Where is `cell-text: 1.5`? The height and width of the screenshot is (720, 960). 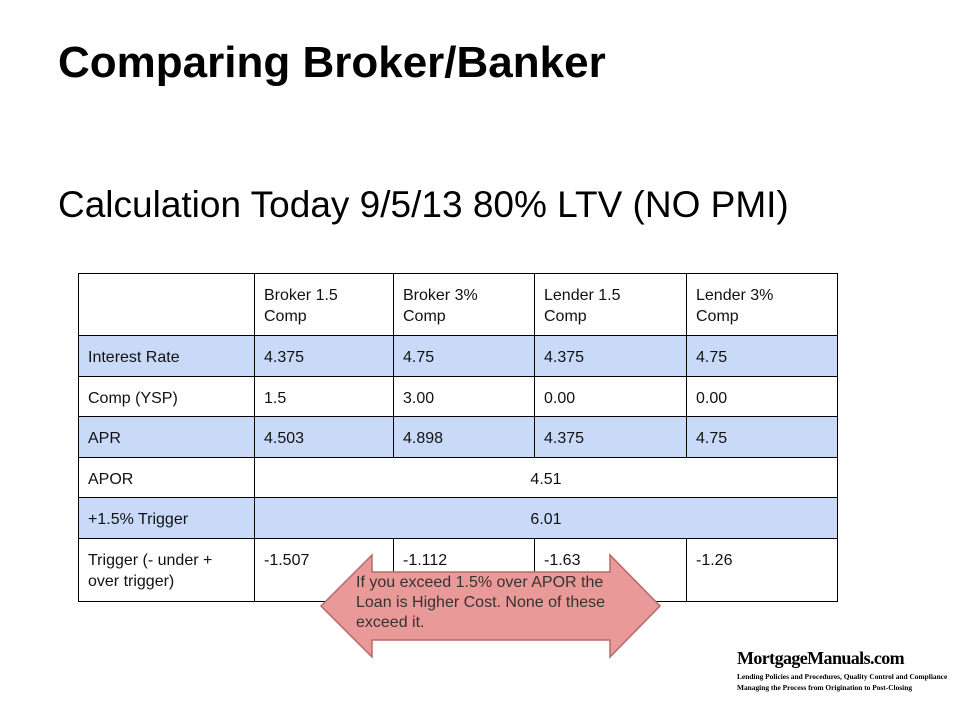
cell-text: 1.5 is located at coordinates (275, 398).